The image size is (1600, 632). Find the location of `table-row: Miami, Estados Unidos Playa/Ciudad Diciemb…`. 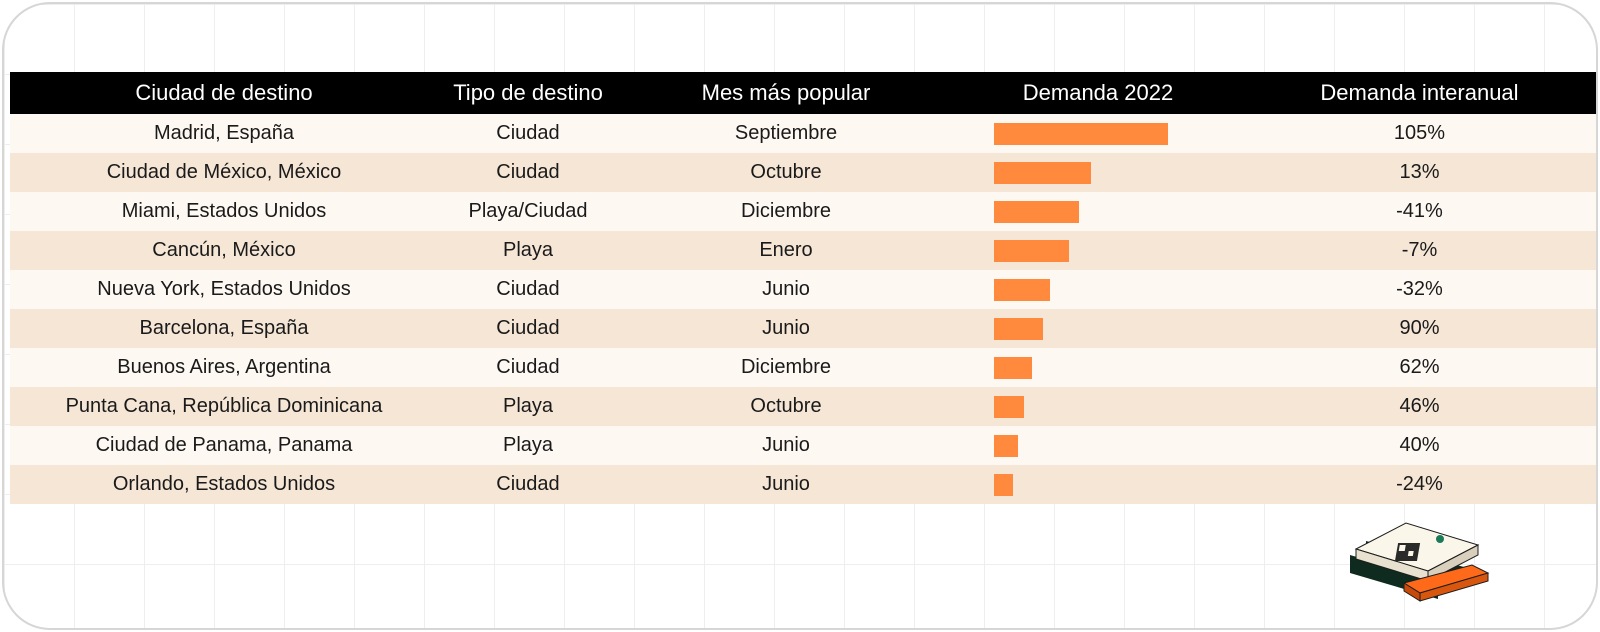

table-row: Miami, Estados Unidos Playa/Ciudad Diciemb… is located at coordinates (803, 211).